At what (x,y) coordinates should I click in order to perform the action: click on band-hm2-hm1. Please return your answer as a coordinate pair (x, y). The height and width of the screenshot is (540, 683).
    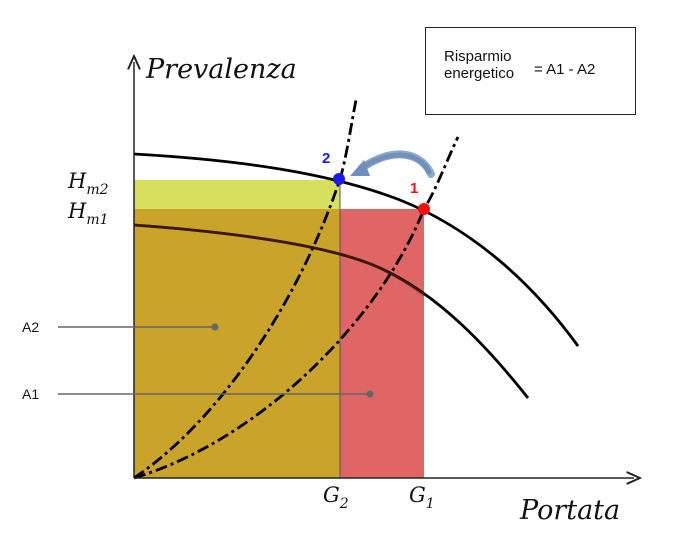
    Looking at the image, I should click on (237, 194).